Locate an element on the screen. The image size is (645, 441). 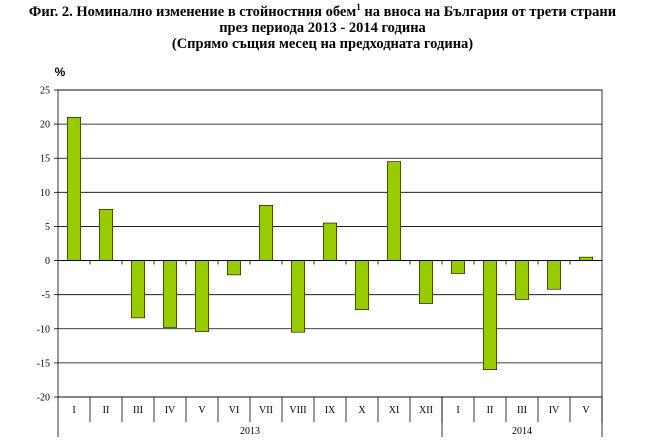
y-tick-label: 25 is located at coordinates (45, 91).